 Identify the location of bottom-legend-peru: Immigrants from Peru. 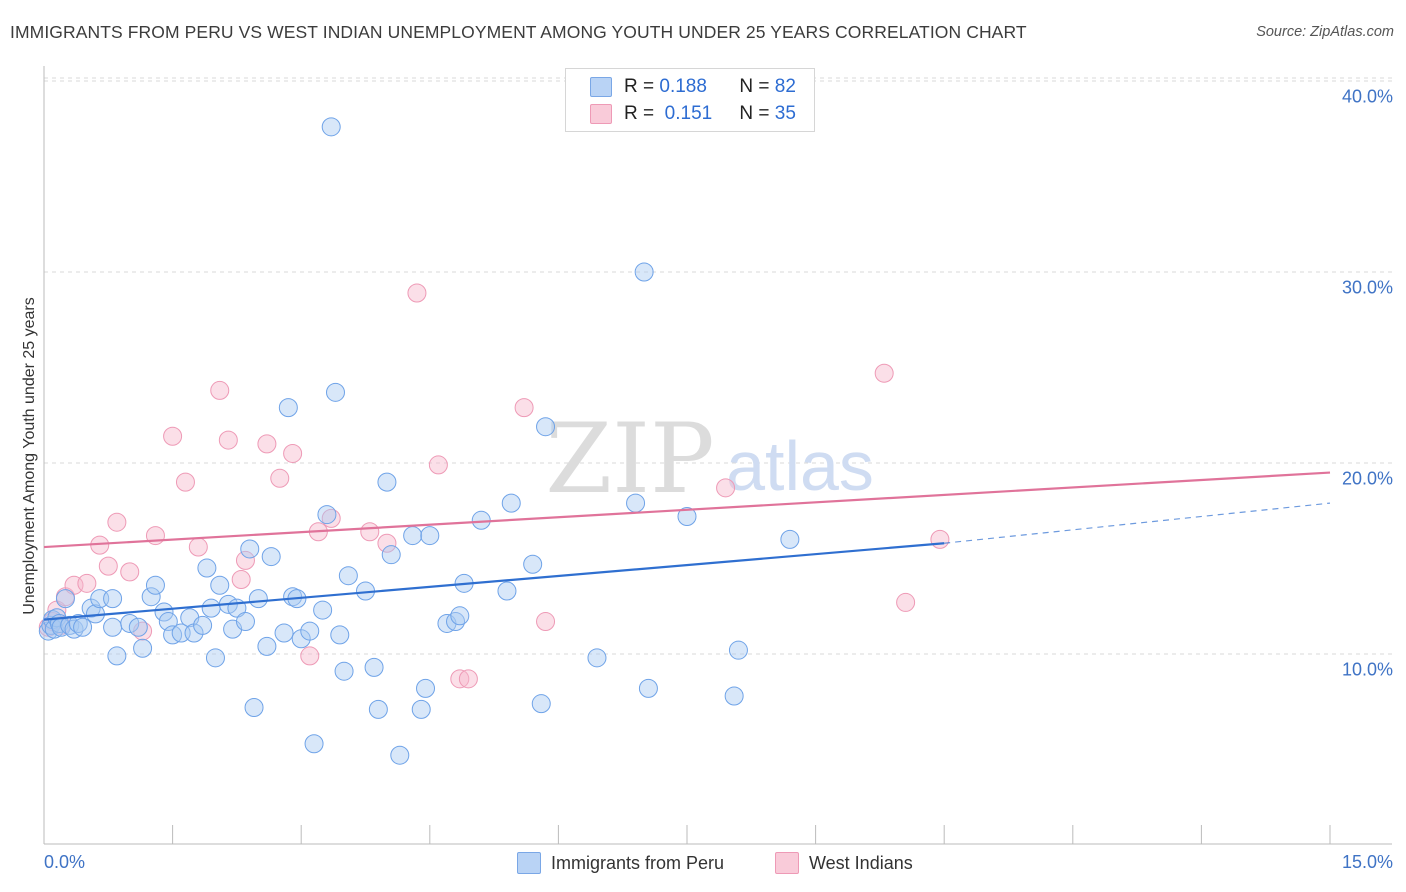
(620, 863).